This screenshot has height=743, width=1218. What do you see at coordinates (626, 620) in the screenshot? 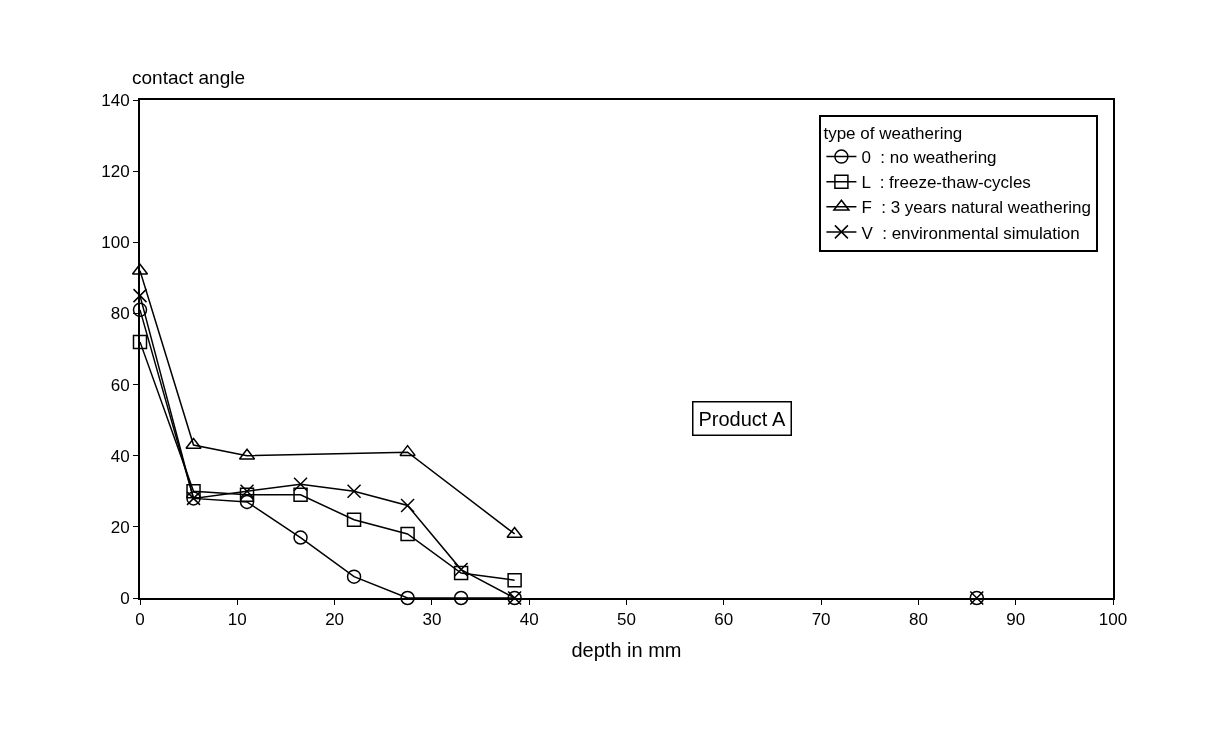
I see `x-tick-label: 50` at bounding box center [626, 620].